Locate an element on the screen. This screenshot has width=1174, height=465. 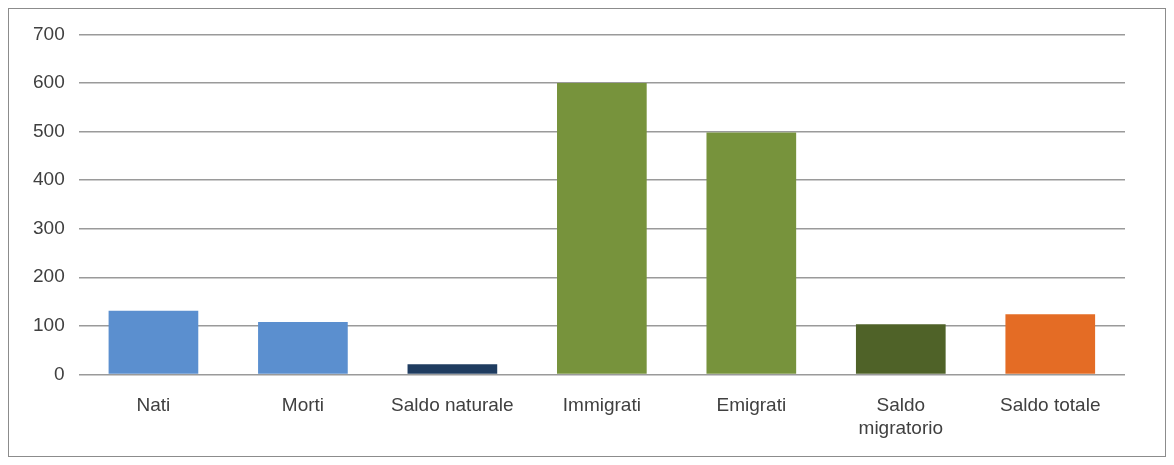
y-tick-label: 500 is located at coordinates (49, 130).